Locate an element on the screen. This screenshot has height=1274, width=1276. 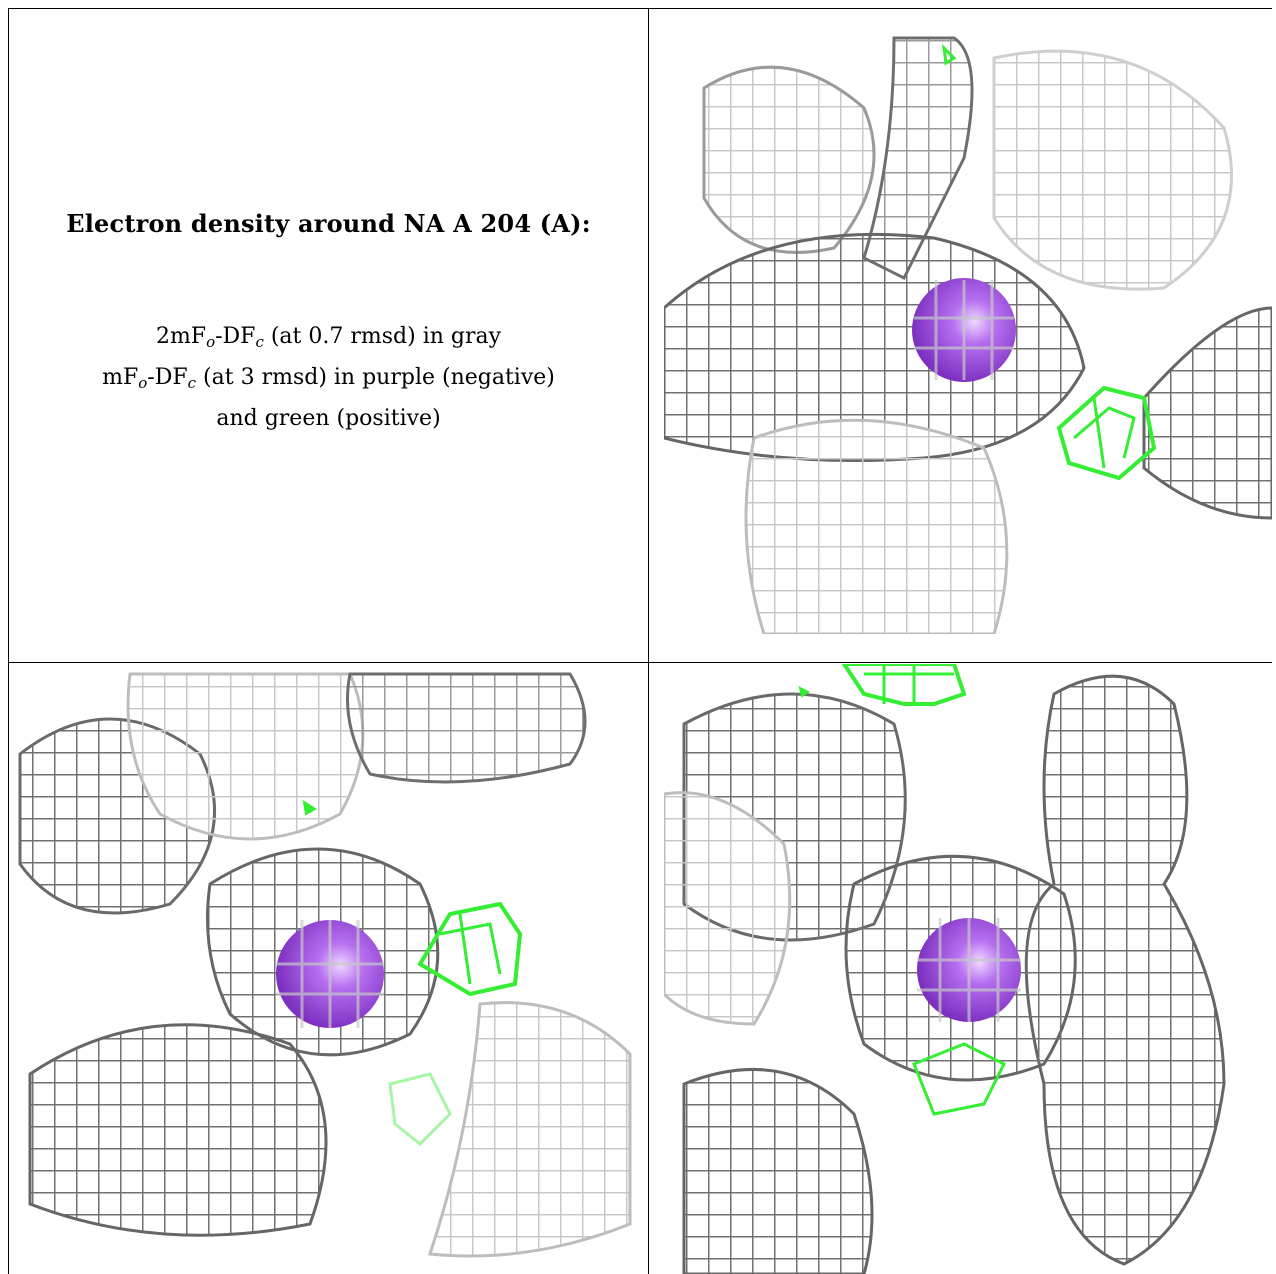
caption-line-2-a-sub: o is located at coordinates (143, 383).